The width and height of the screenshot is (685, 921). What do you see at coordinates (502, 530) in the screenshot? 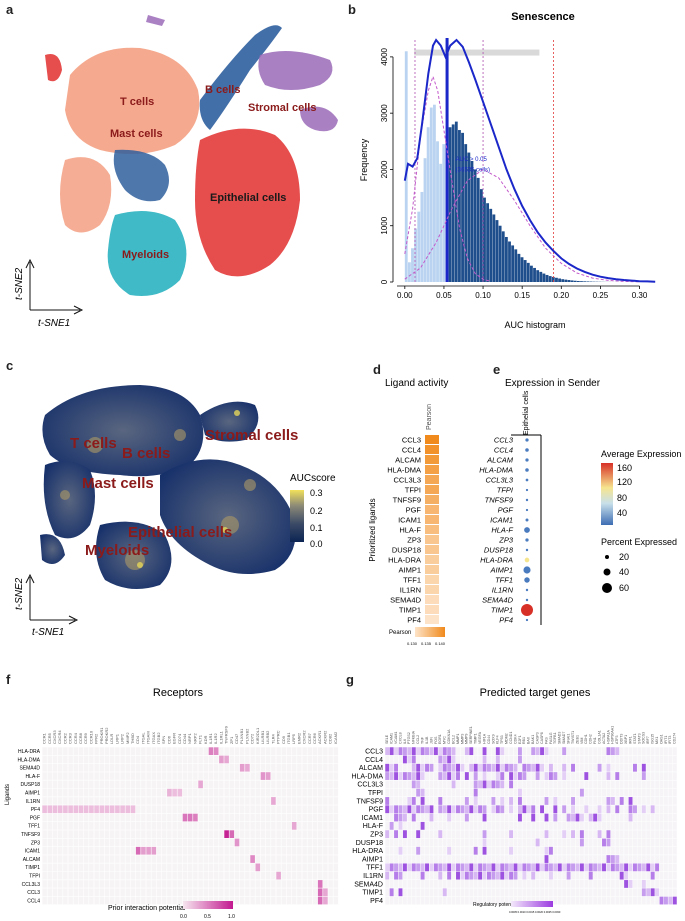
I see `sender-gene-label: HLA-F` at bounding box center [502, 530].